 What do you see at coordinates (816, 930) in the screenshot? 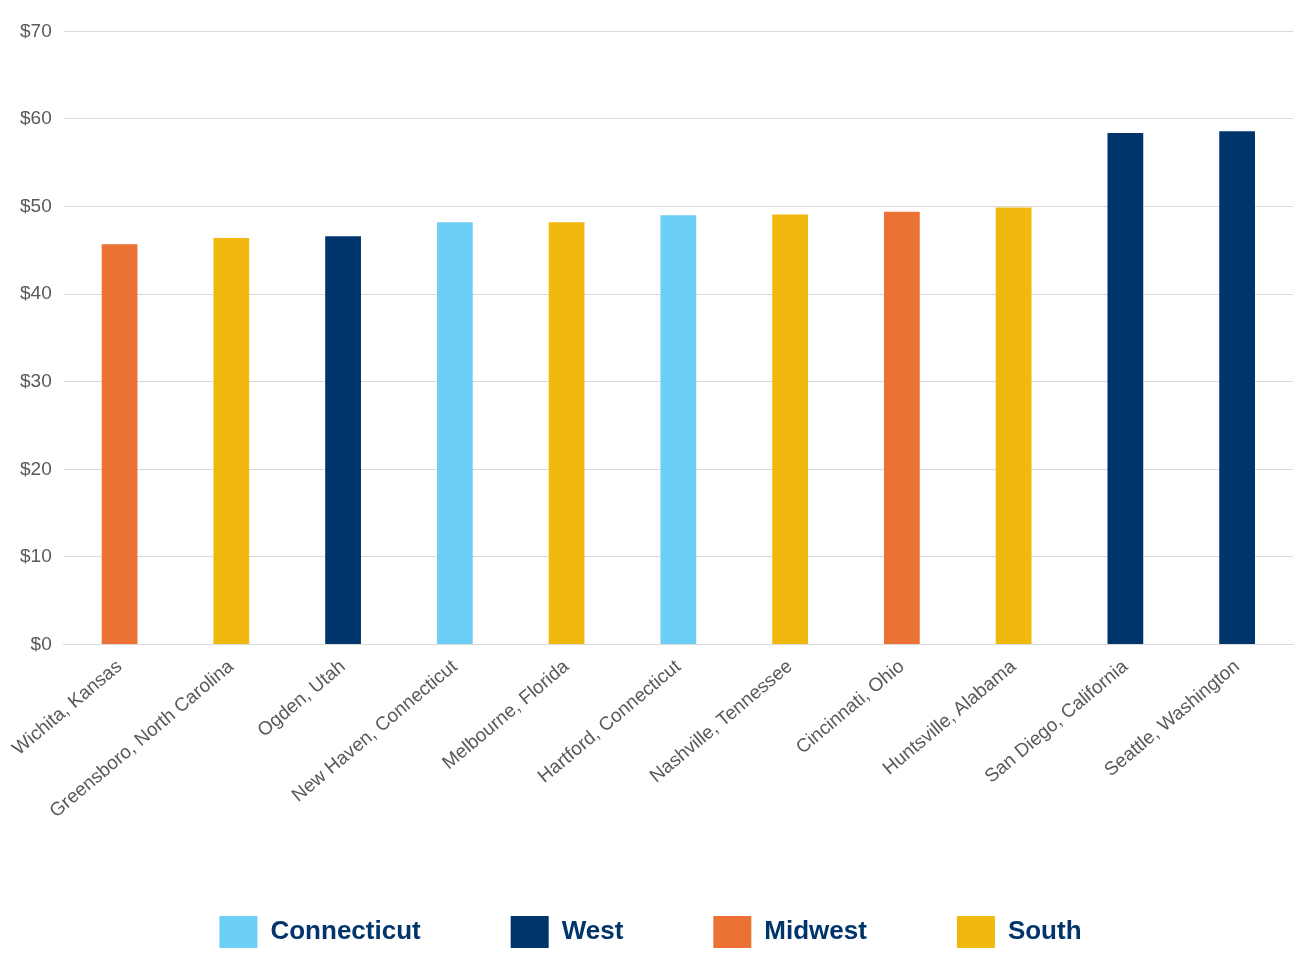
I see `legend-label: Midwest` at bounding box center [816, 930].